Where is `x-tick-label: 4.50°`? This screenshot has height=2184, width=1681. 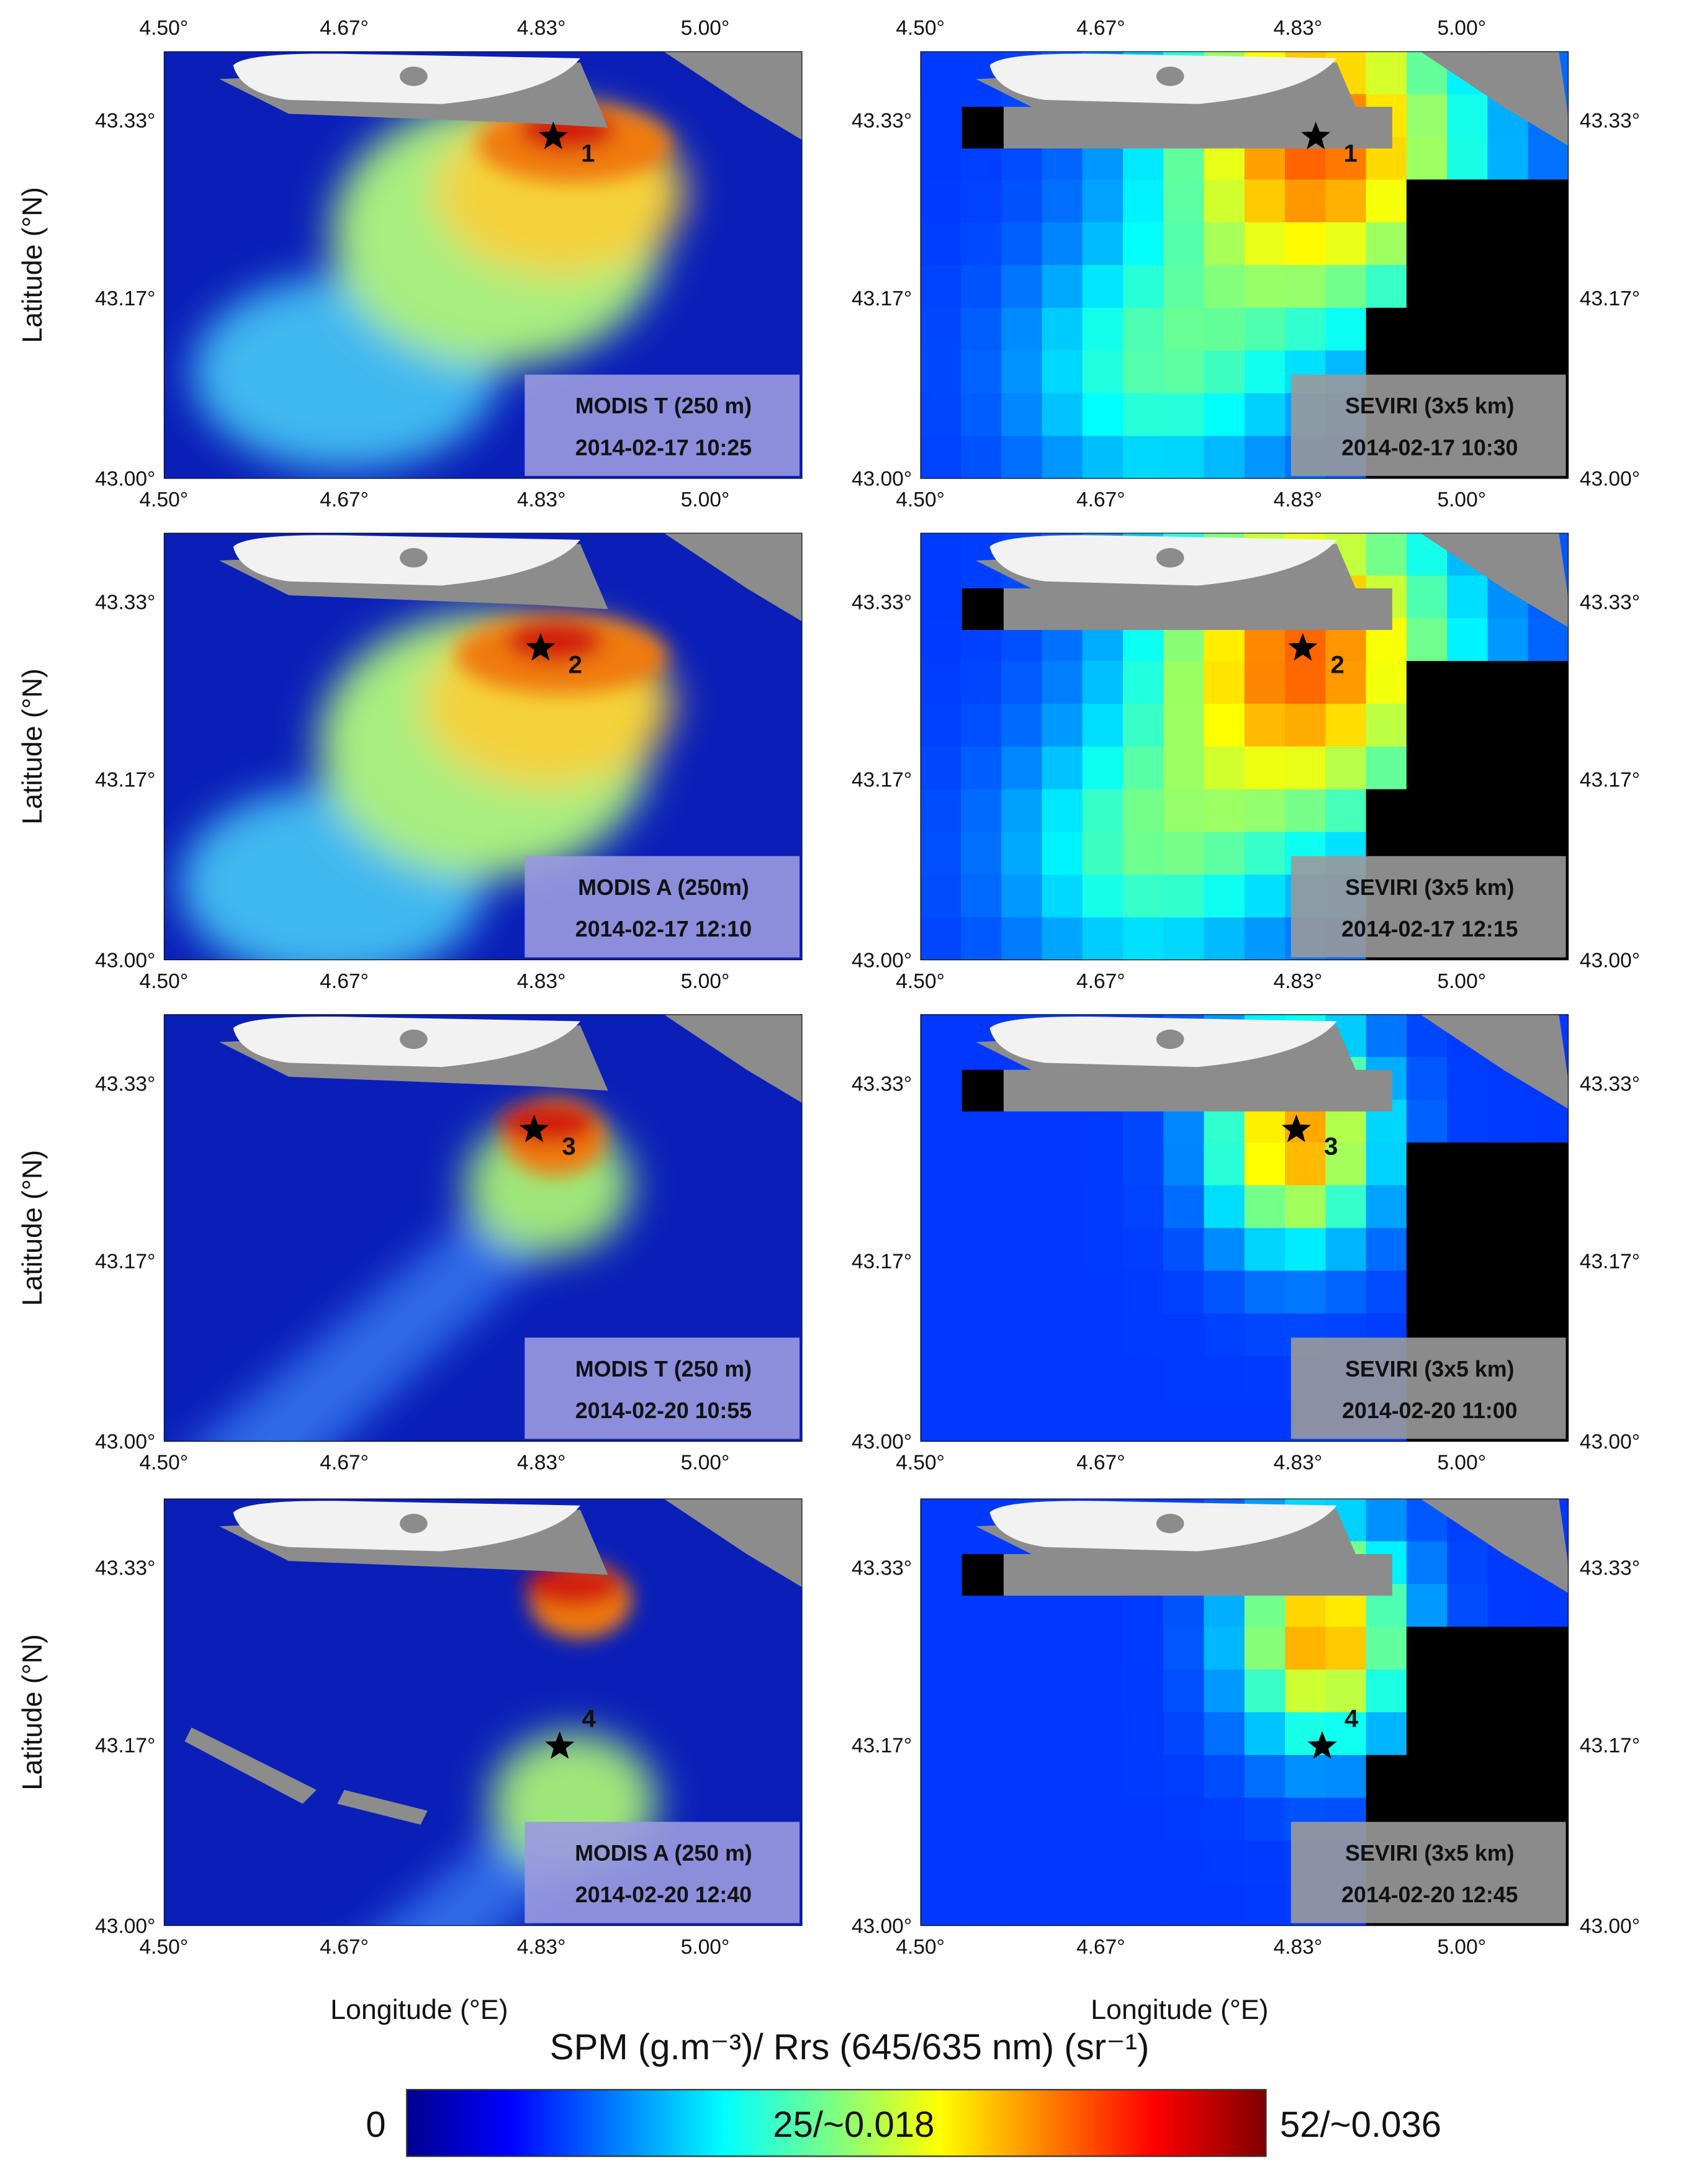
x-tick-label: 4.50° is located at coordinates (164, 1463).